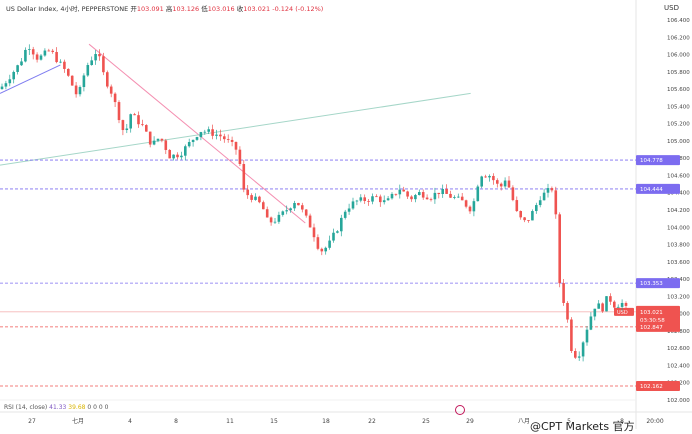  What do you see at coordinates (678, 176) in the screenshot?
I see `y-tick-label: 104.600` at bounding box center [678, 176].